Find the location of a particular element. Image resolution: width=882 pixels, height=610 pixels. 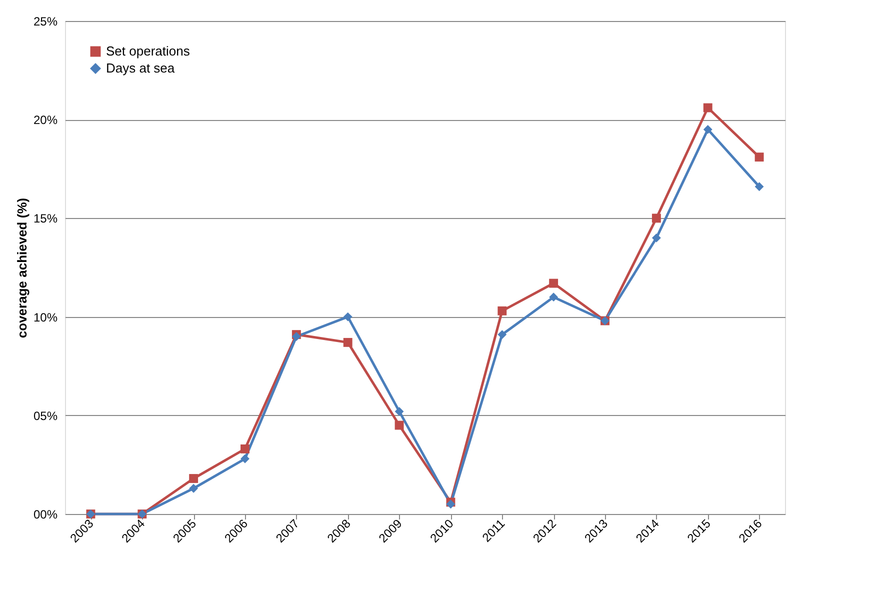

y-tick-label: 00% is located at coordinates (45, 515).